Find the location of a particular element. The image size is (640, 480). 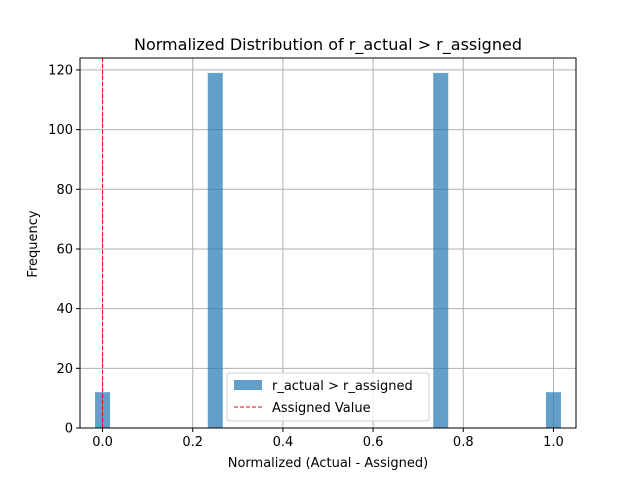

y-tick-label: 20 is located at coordinates (64, 369).